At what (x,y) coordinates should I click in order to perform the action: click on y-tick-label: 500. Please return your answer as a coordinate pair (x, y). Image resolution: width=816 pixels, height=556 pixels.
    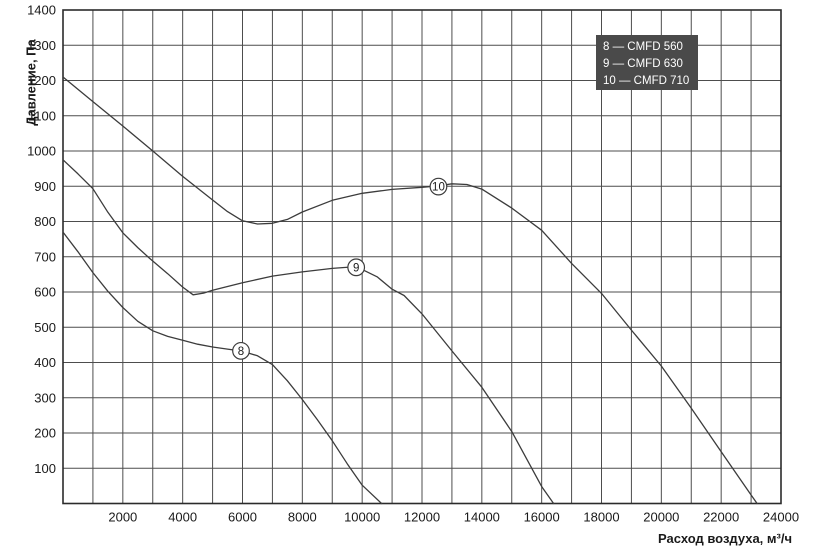
    Looking at the image, I should click on (45, 327).